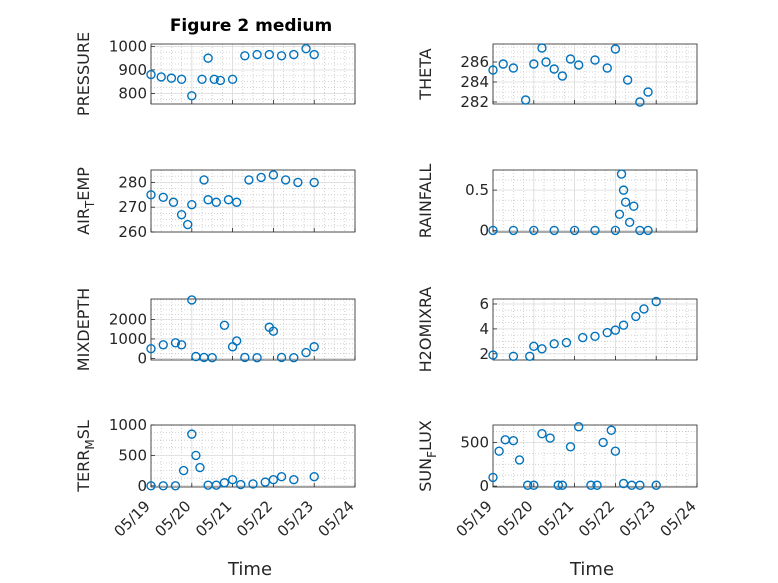 This screenshot has width=778, height=583. Describe the element at coordinates (514, 518) in the screenshot. I see `x-tick-label: 05/20` at that location.